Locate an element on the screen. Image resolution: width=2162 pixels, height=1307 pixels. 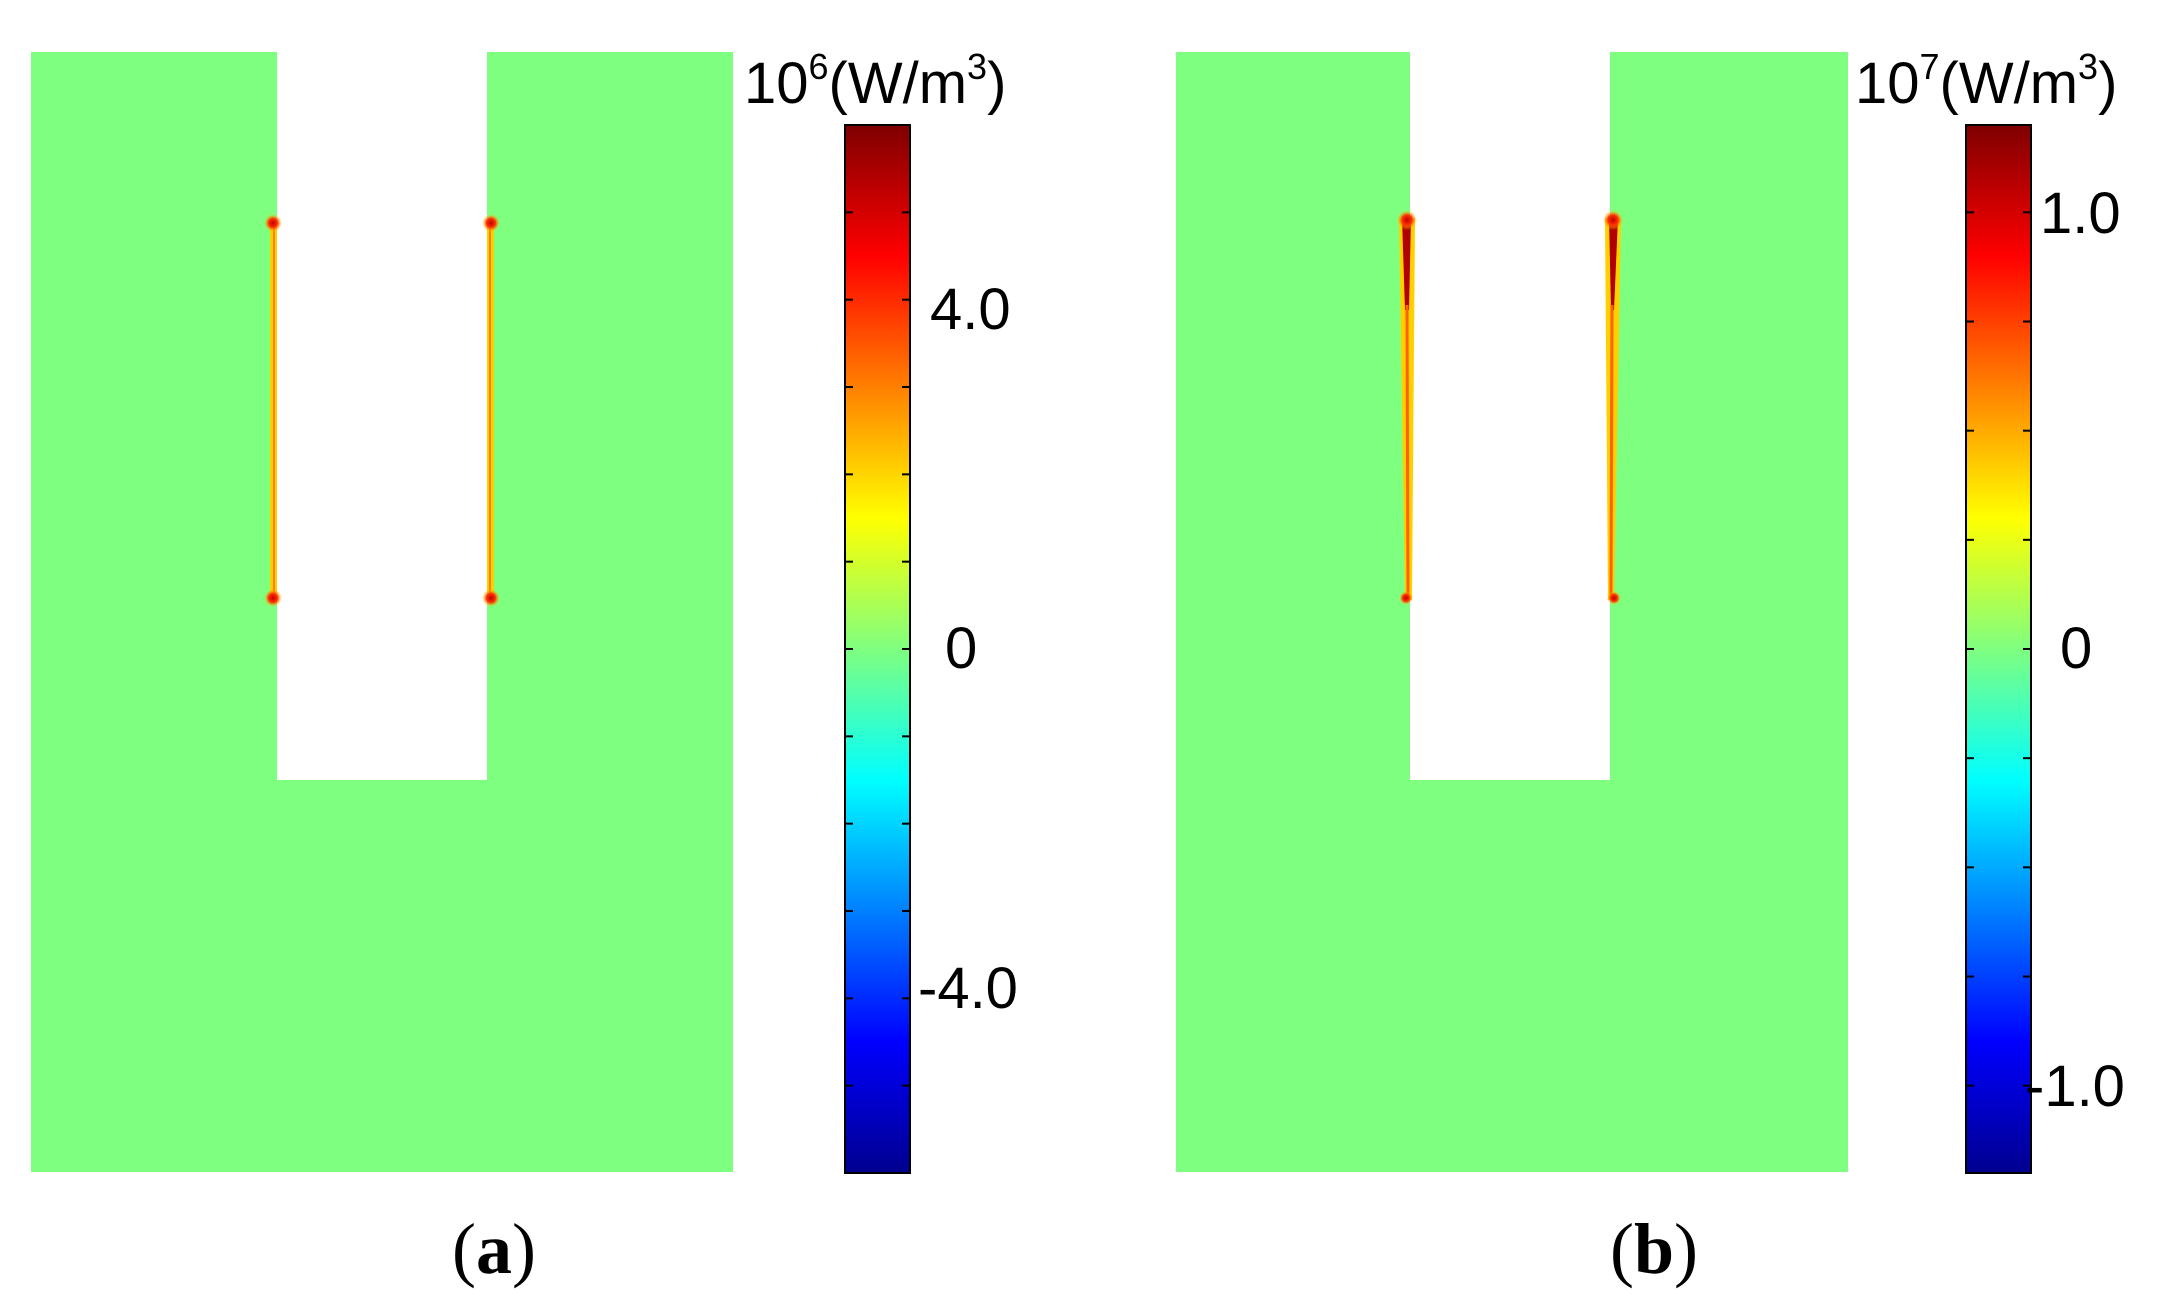
tick-label-a-2: -4.0 is located at coordinates (968, 988).